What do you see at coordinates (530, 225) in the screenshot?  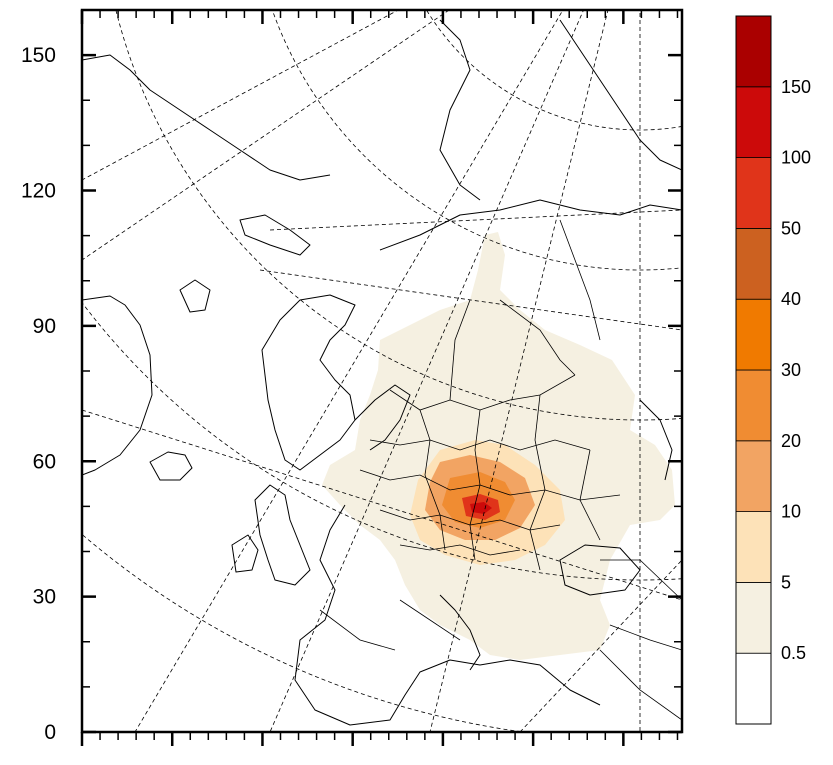 I see `arctic-russia-coast` at bounding box center [530, 225].